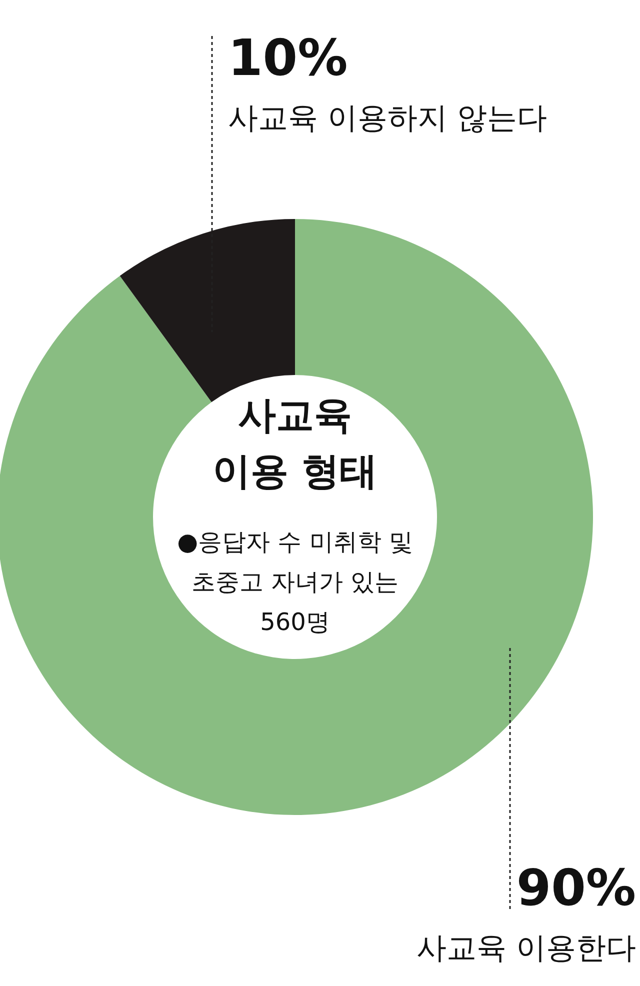  I want to click on slice-label: 사교육 이용한다, so click(526, 948).